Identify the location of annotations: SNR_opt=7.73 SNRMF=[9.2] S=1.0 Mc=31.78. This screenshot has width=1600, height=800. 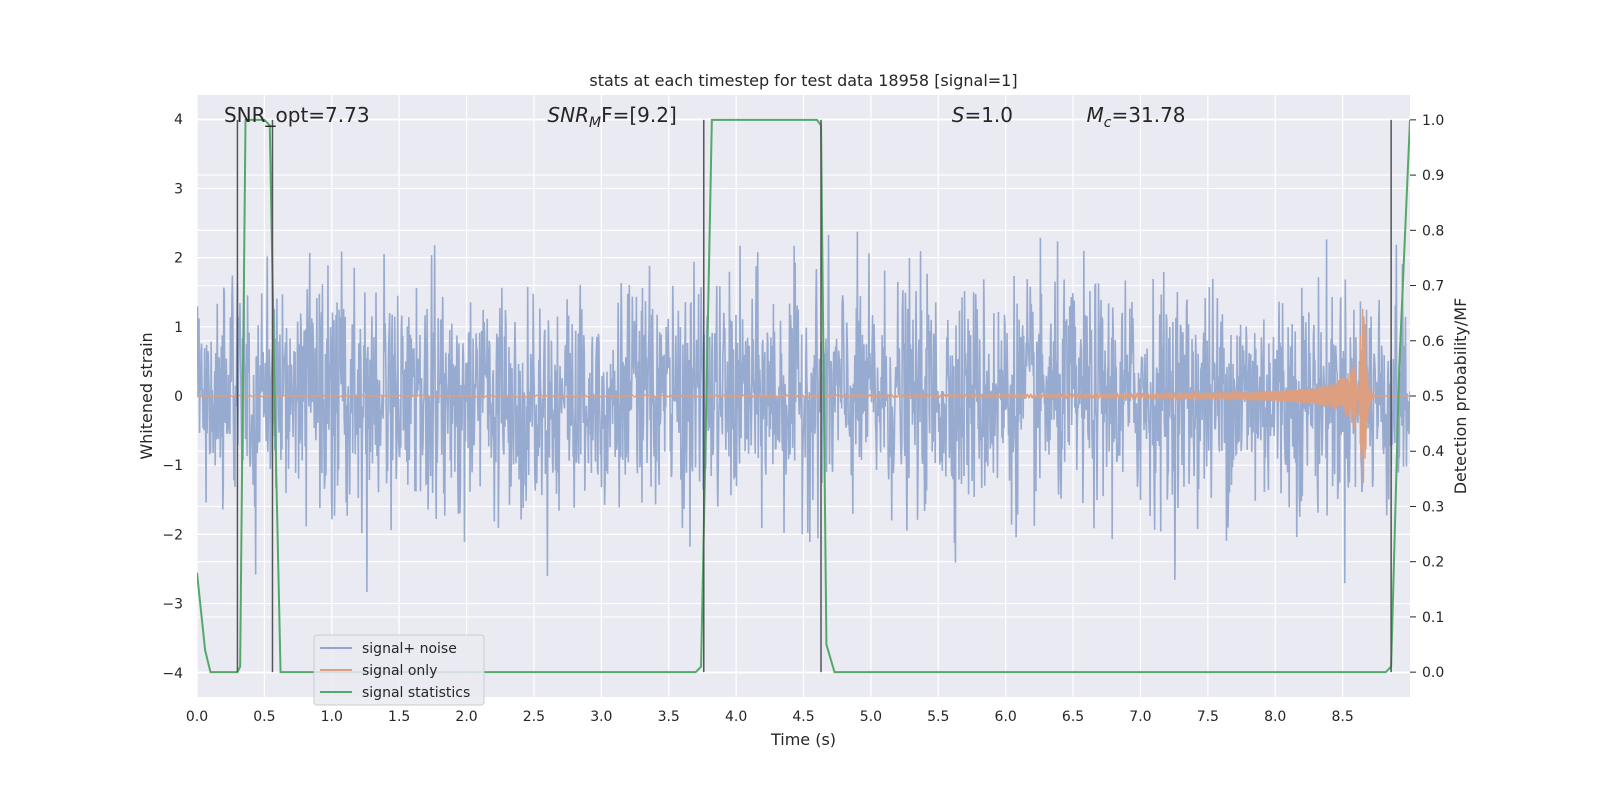
(705, 117).